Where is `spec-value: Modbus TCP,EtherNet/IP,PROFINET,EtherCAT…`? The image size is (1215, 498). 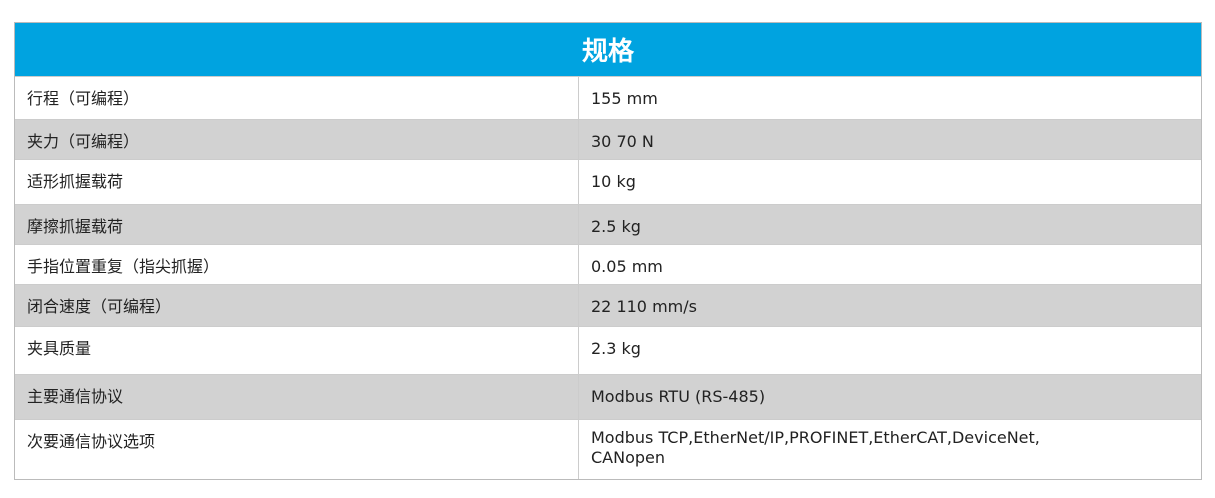 spec-value: Modbus TCP,EtherNet/IP,PROFINET,EtherCAT… is located at coordinates (815, 447).